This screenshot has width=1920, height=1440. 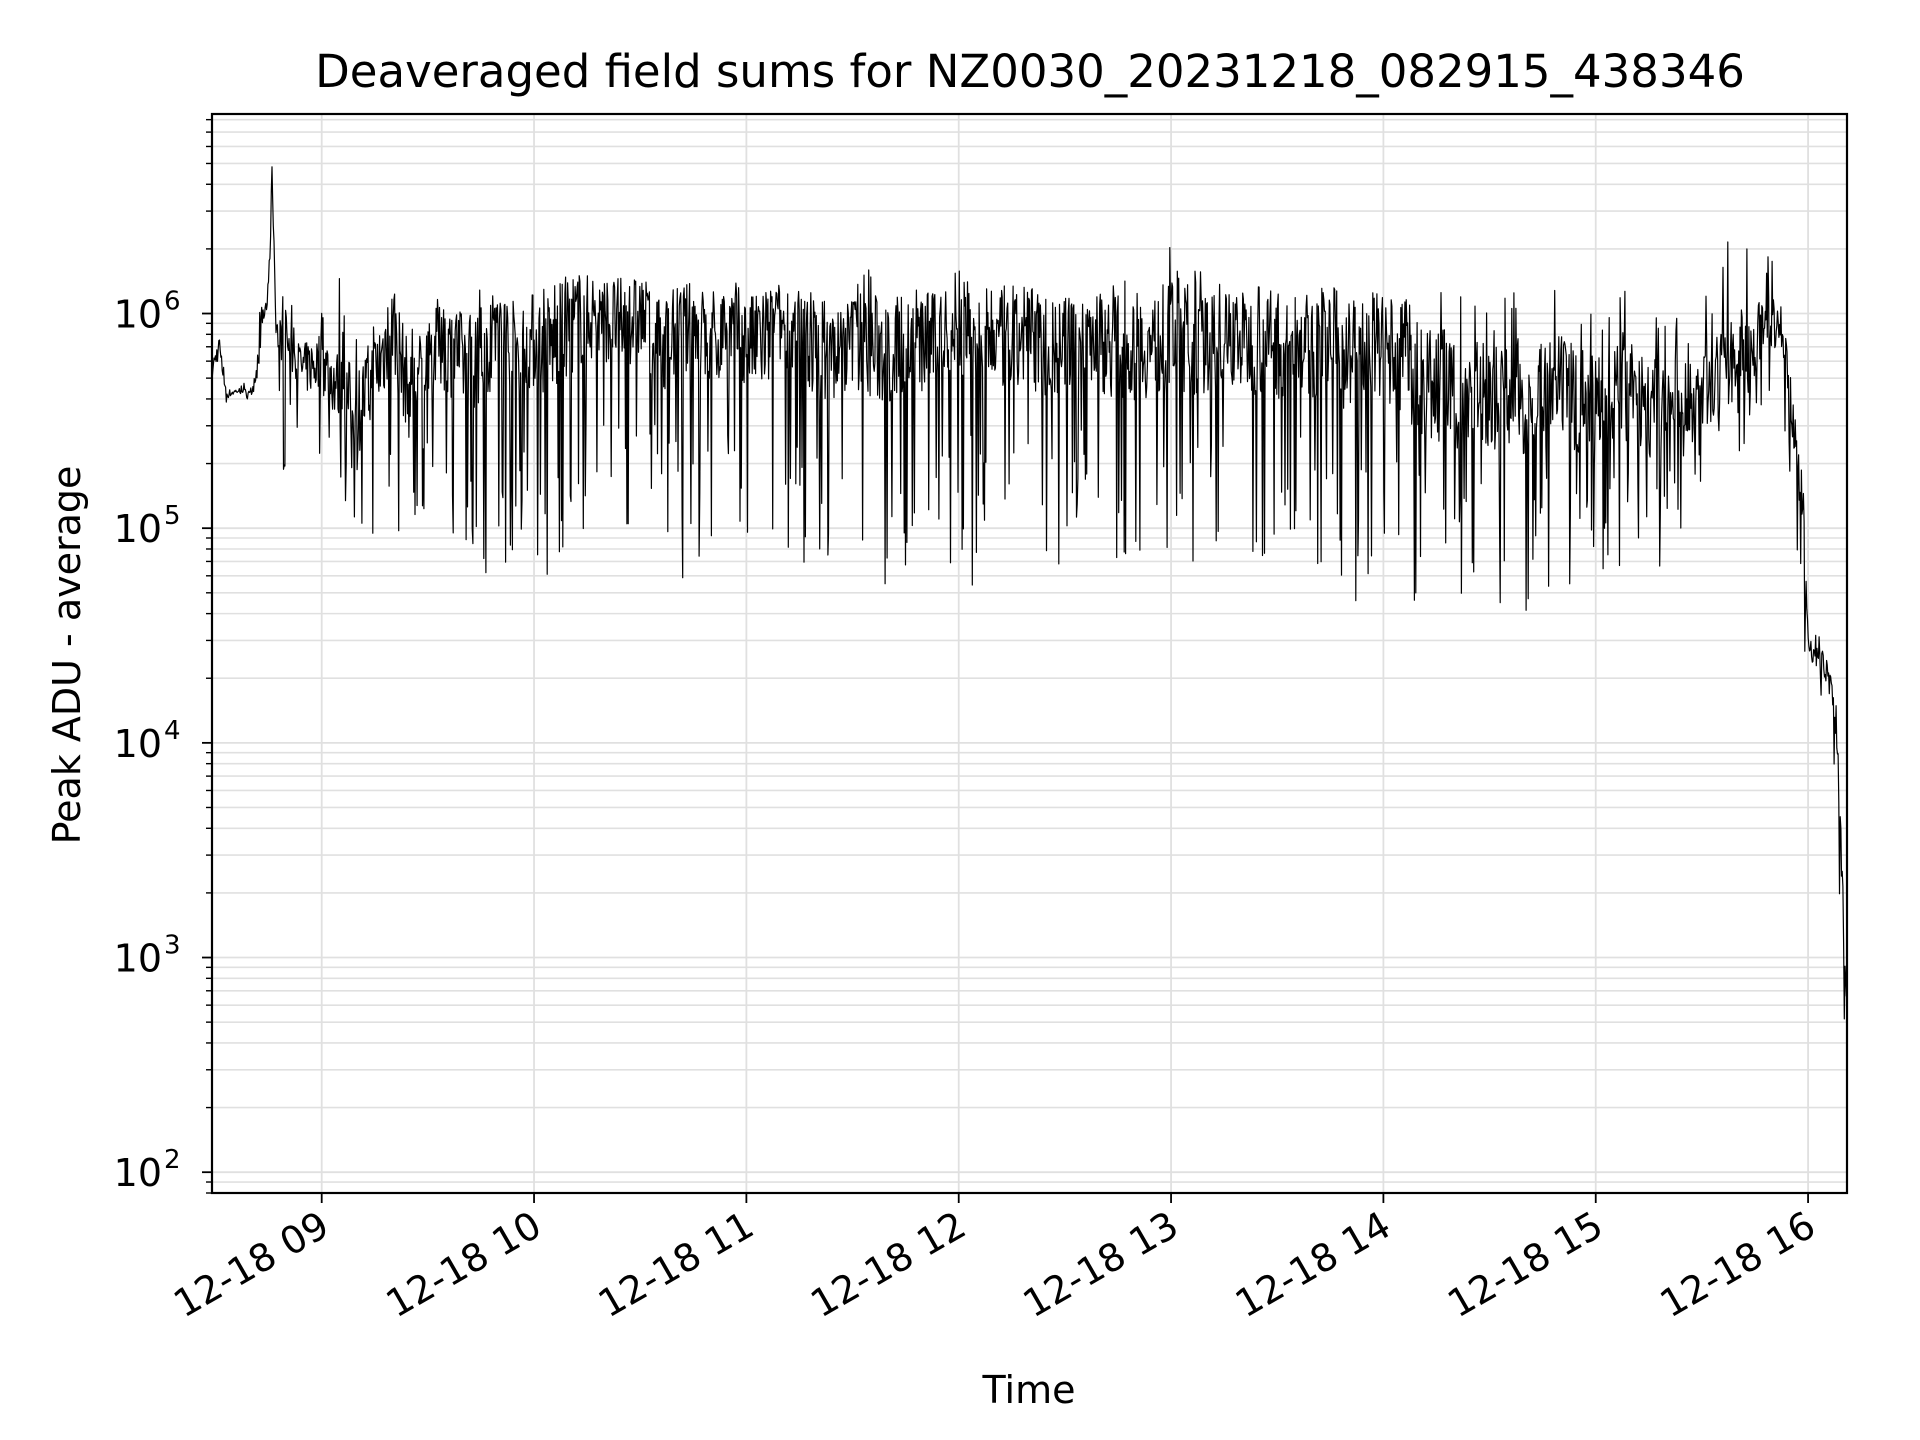 What do you see at coordinates (172, 946) in the screenshot?
I see `y-tick-exponent: 3` at bounding box center [172, 946].